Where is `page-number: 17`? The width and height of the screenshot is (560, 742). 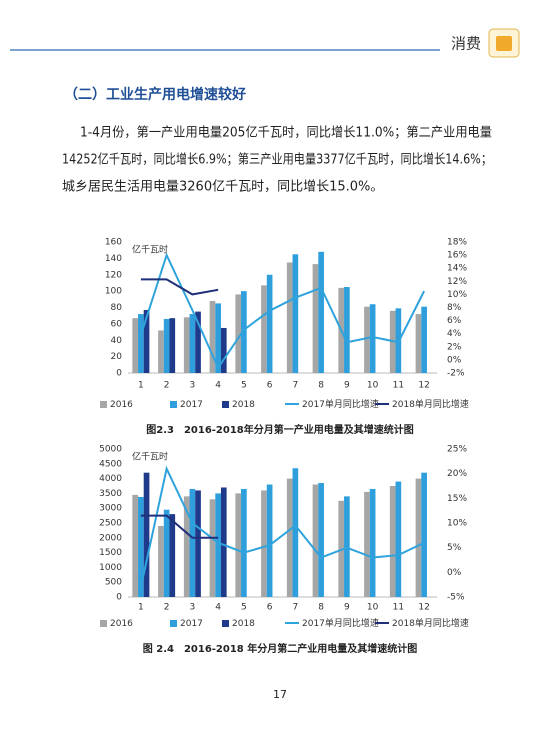
page-number: 17 is located at coordinates (280, 694).